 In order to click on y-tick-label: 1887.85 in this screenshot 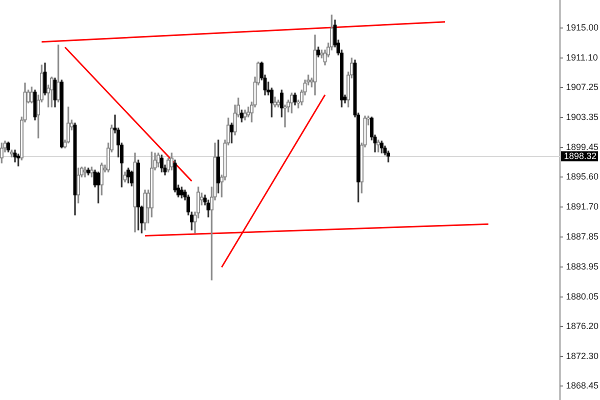, I will do `click(582, 236)`.